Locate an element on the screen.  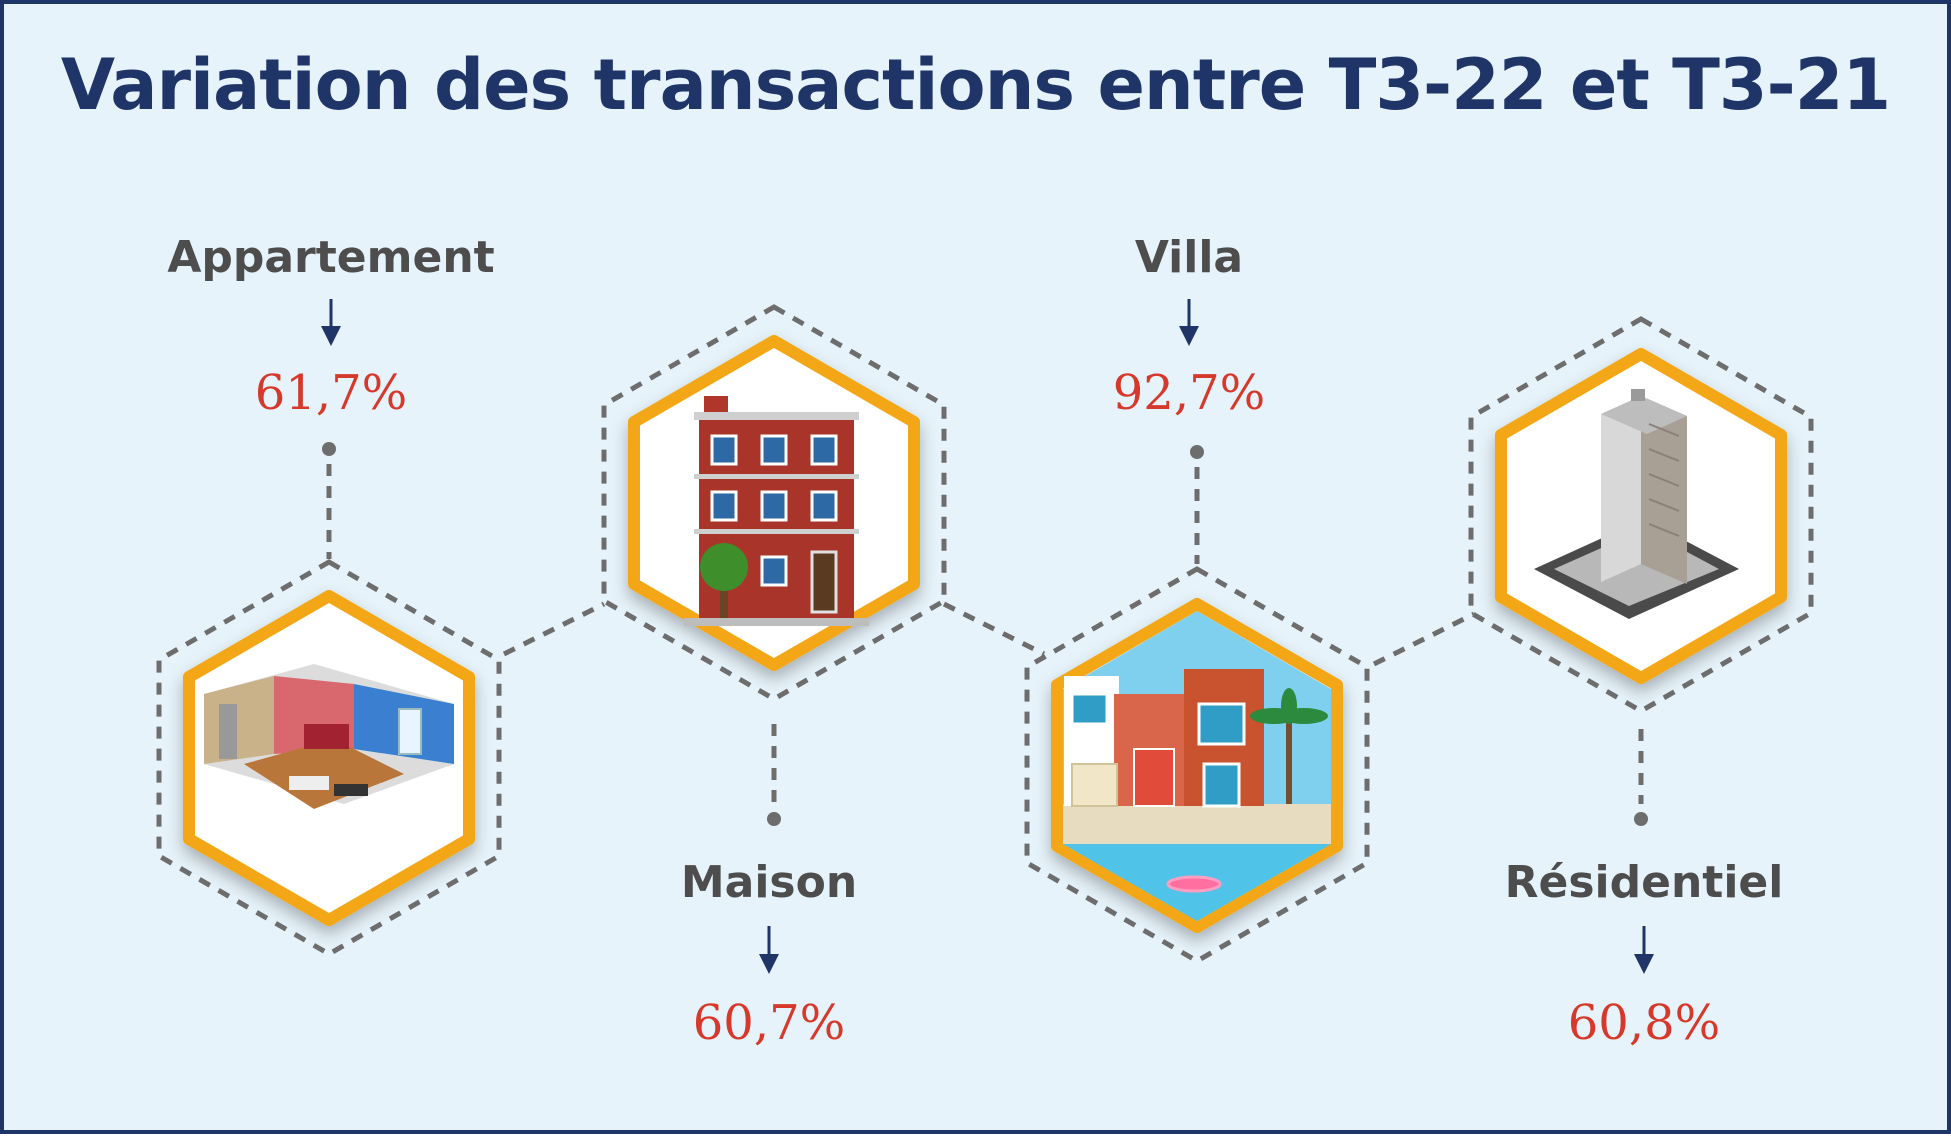
value-appartement: 61,7% is located at coordinates (331, 393).